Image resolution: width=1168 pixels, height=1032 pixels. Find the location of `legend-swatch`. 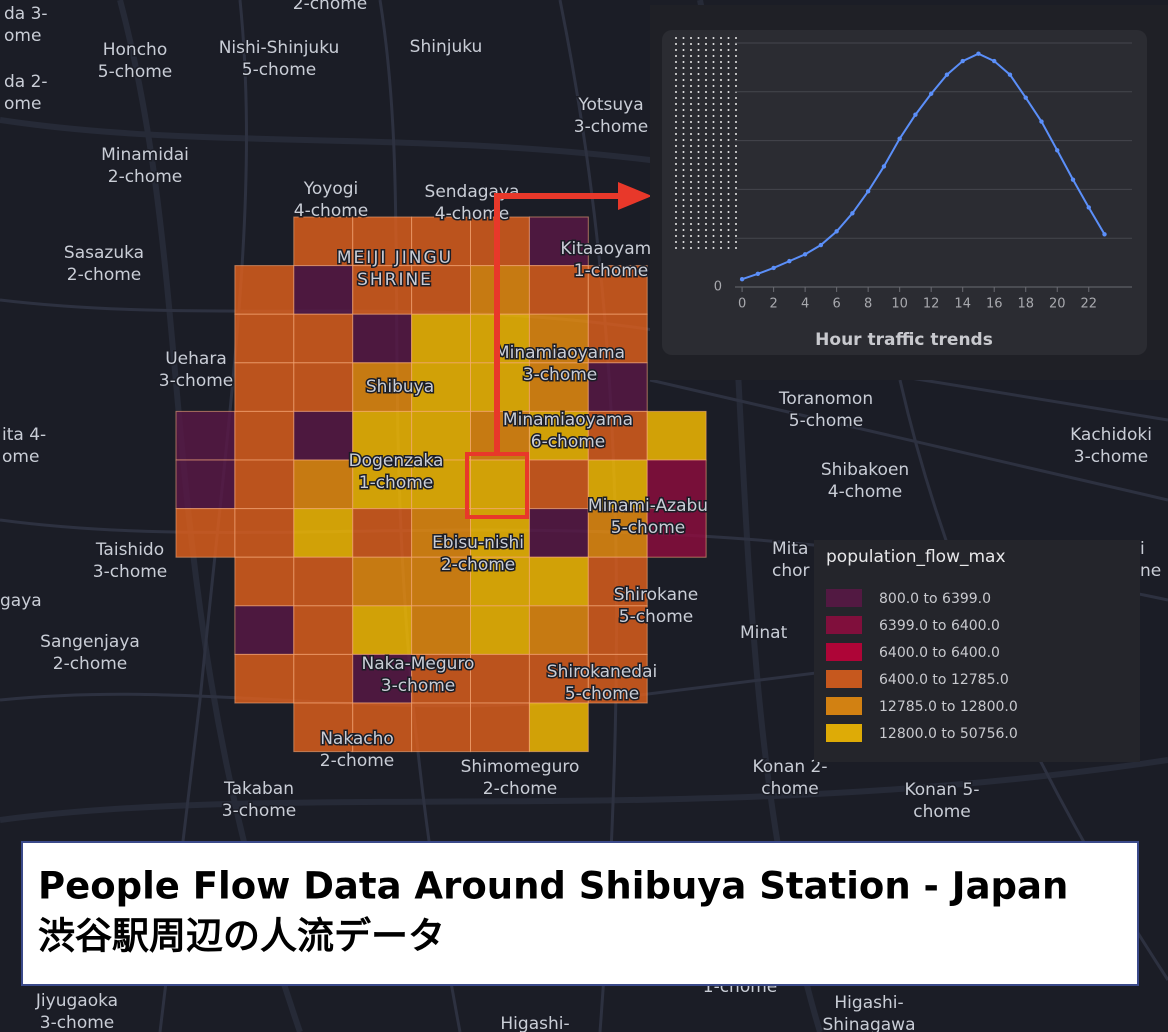

legend-swatch is located at coordinates (844, 706).